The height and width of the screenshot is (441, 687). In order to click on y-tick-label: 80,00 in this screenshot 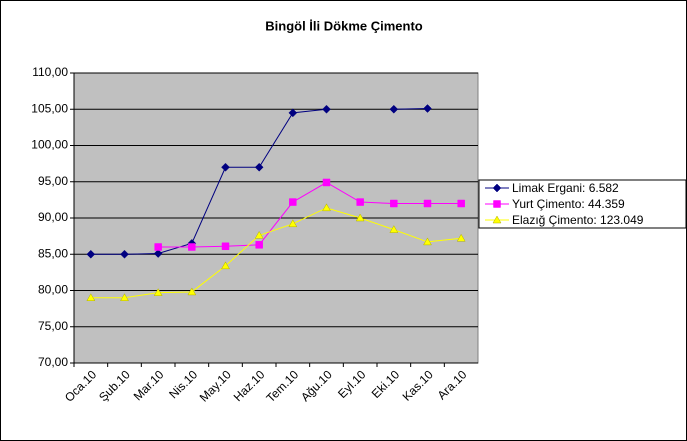, I will do `click(53, 290)`.